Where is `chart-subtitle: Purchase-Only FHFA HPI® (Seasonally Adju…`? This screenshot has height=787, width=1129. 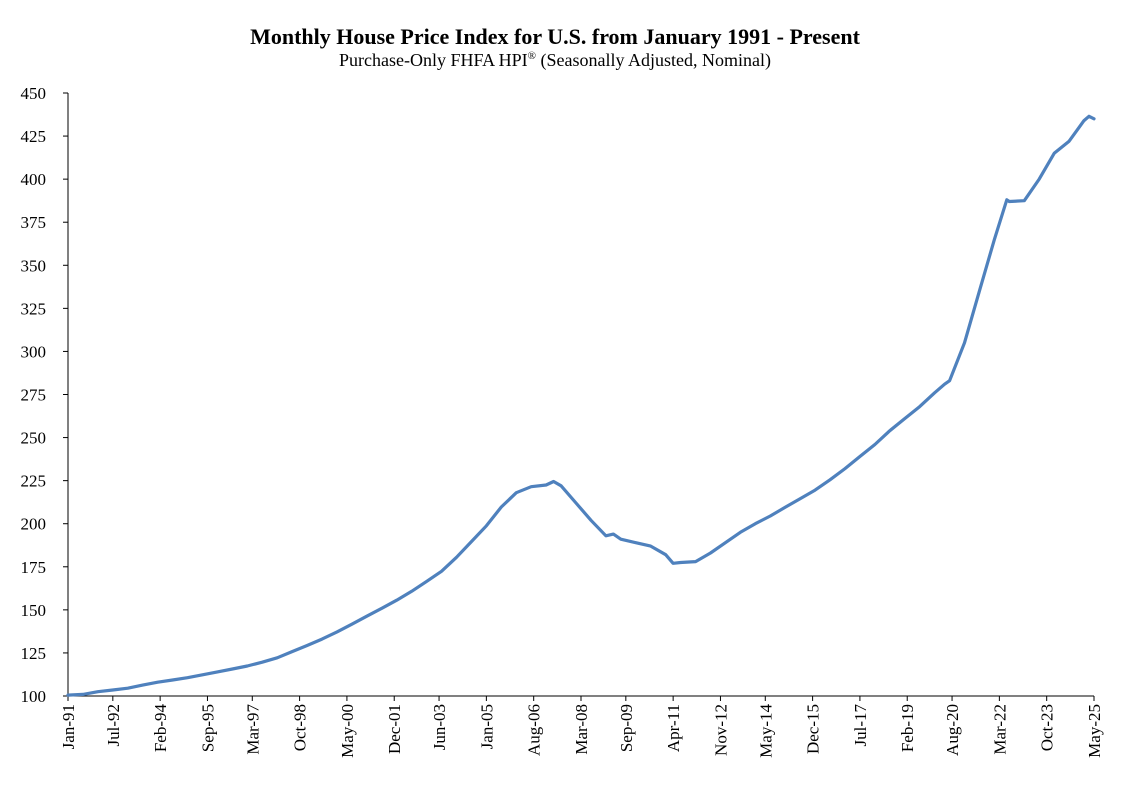
chart-subtitle: Purchase-Only FHFA HPI® (Seasonally Adju… is located at coordinates (555, 60).